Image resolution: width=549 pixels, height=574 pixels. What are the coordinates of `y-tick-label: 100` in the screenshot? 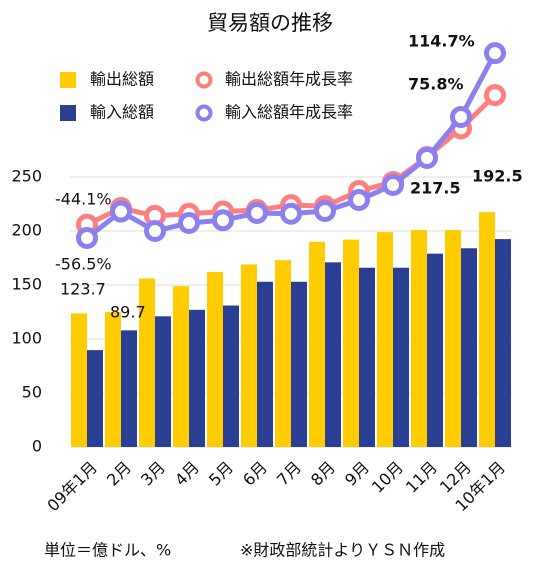 It's located at (26, 338).